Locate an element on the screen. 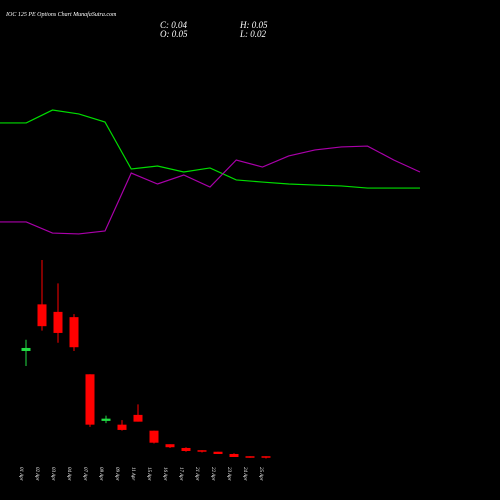 This screenshot has height=500, width=500. x-tick-label: 07 Apr is located at coordinates (84, 474).